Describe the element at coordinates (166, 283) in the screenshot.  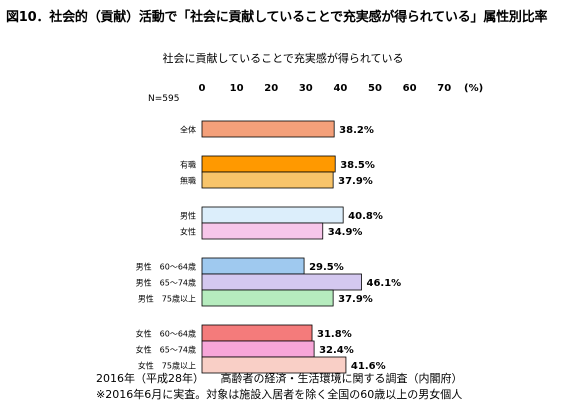
I see `category-label: 男性 65～74歳` at that location.